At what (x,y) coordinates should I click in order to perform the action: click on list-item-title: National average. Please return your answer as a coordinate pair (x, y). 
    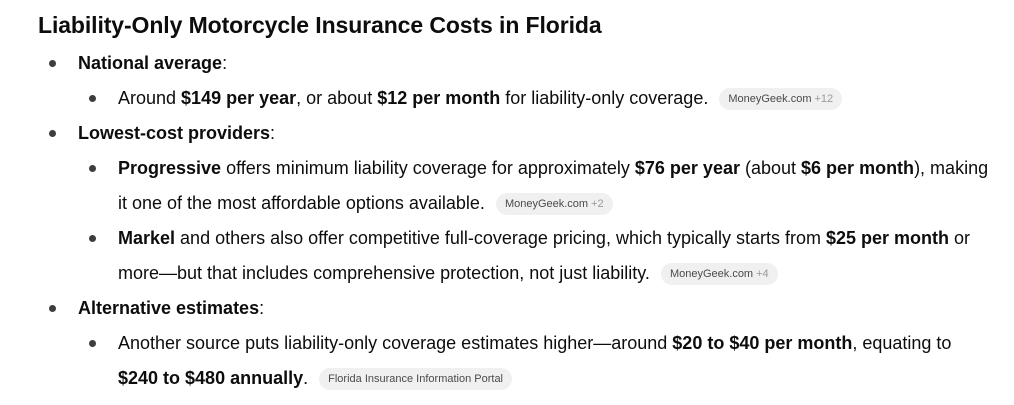
    Looking at the image, I should click on (150, 63).